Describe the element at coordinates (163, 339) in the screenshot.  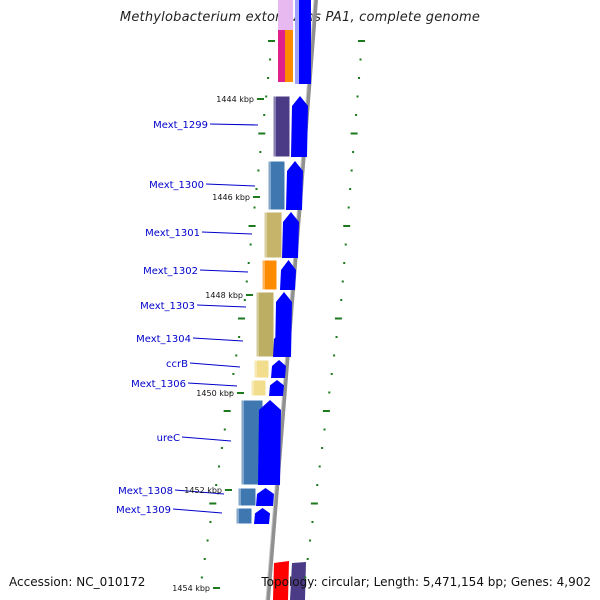
I see `gene-label: Mext_1304` at that location.